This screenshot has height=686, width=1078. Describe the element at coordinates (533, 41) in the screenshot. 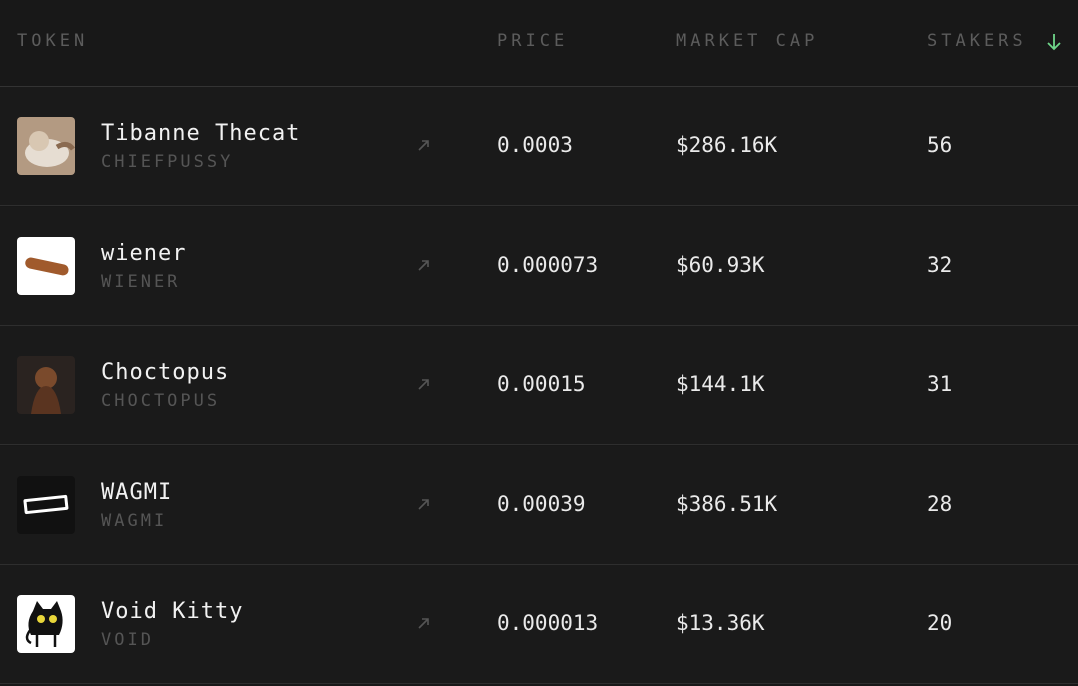

I see `column-header: PRICE` at that location.